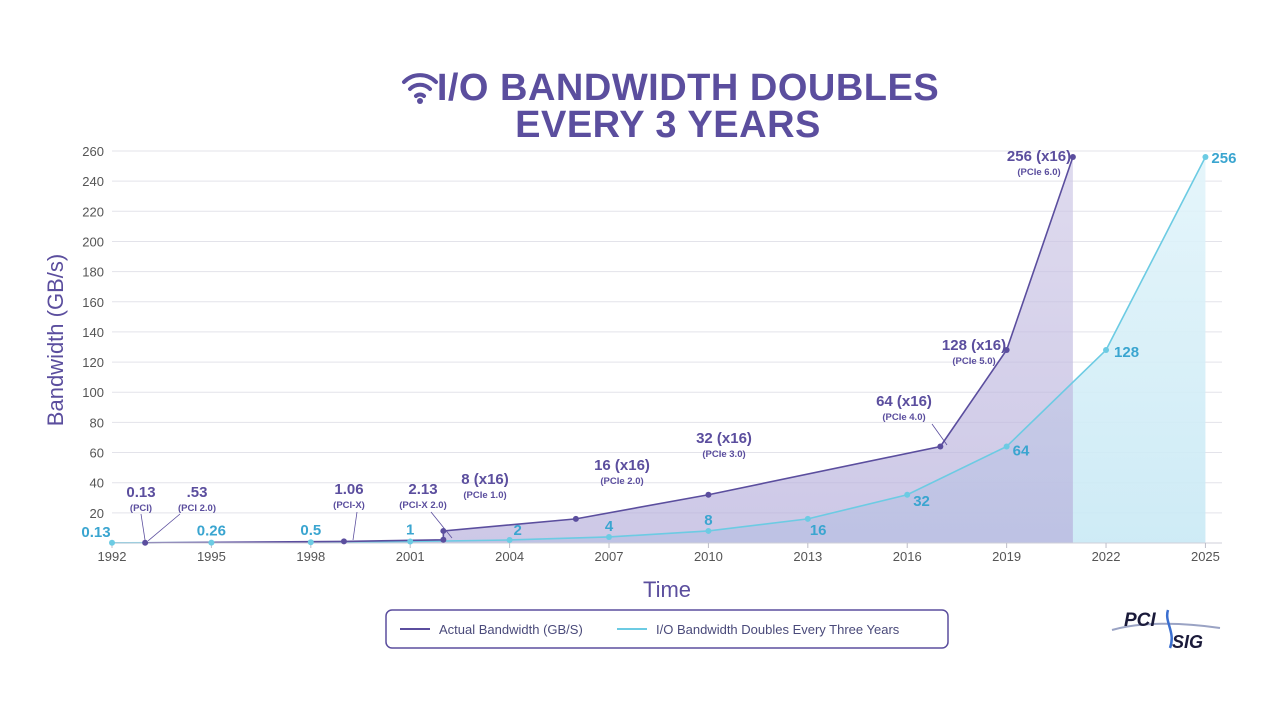 This screenshot has height=720, width=1280. What do you see at coordinates (97, 422) in the screenshot?
I see `y-tick-label: 80` at bounding box center [97, 422].